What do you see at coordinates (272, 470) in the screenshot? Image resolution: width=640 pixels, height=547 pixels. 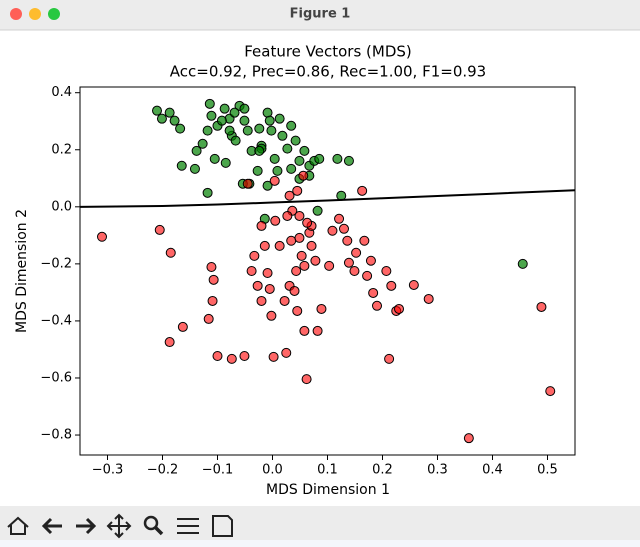 I see `x-tick-label: 0.0` at bounding box center [272, 470].